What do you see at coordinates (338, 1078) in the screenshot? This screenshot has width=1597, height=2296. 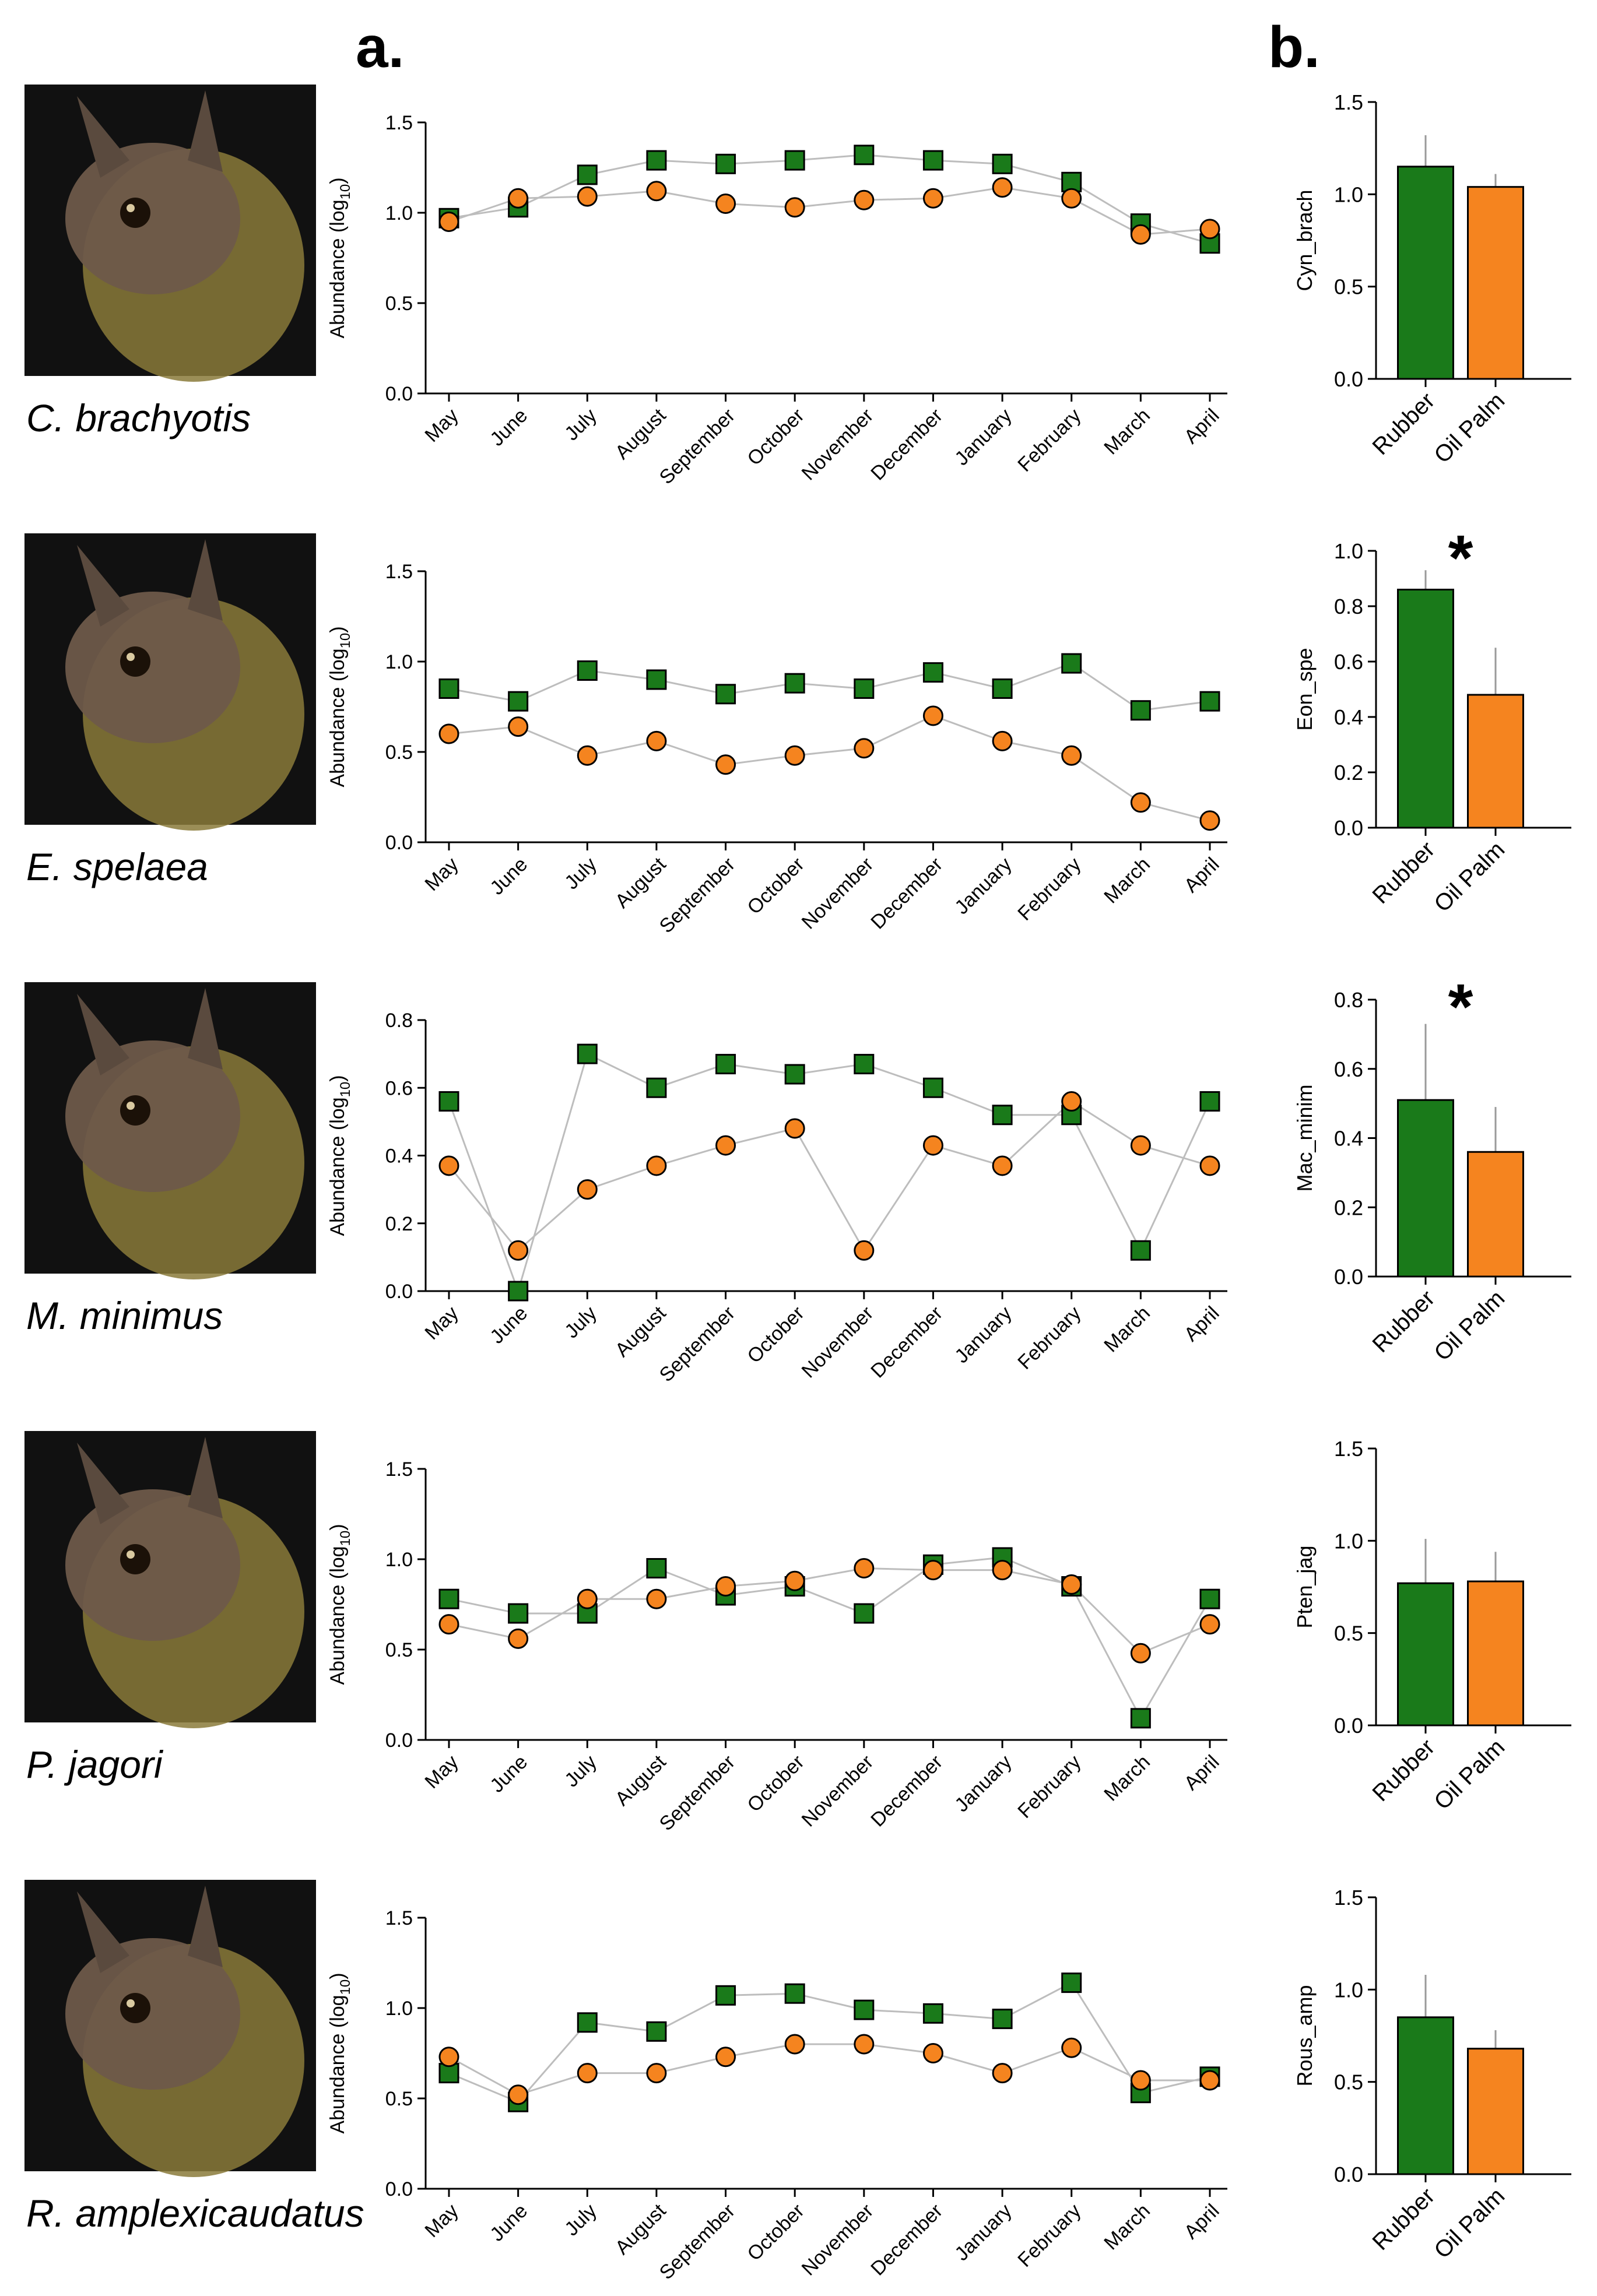 I see `y-axis-label-tail: )` at bounding box center [338, 1078].